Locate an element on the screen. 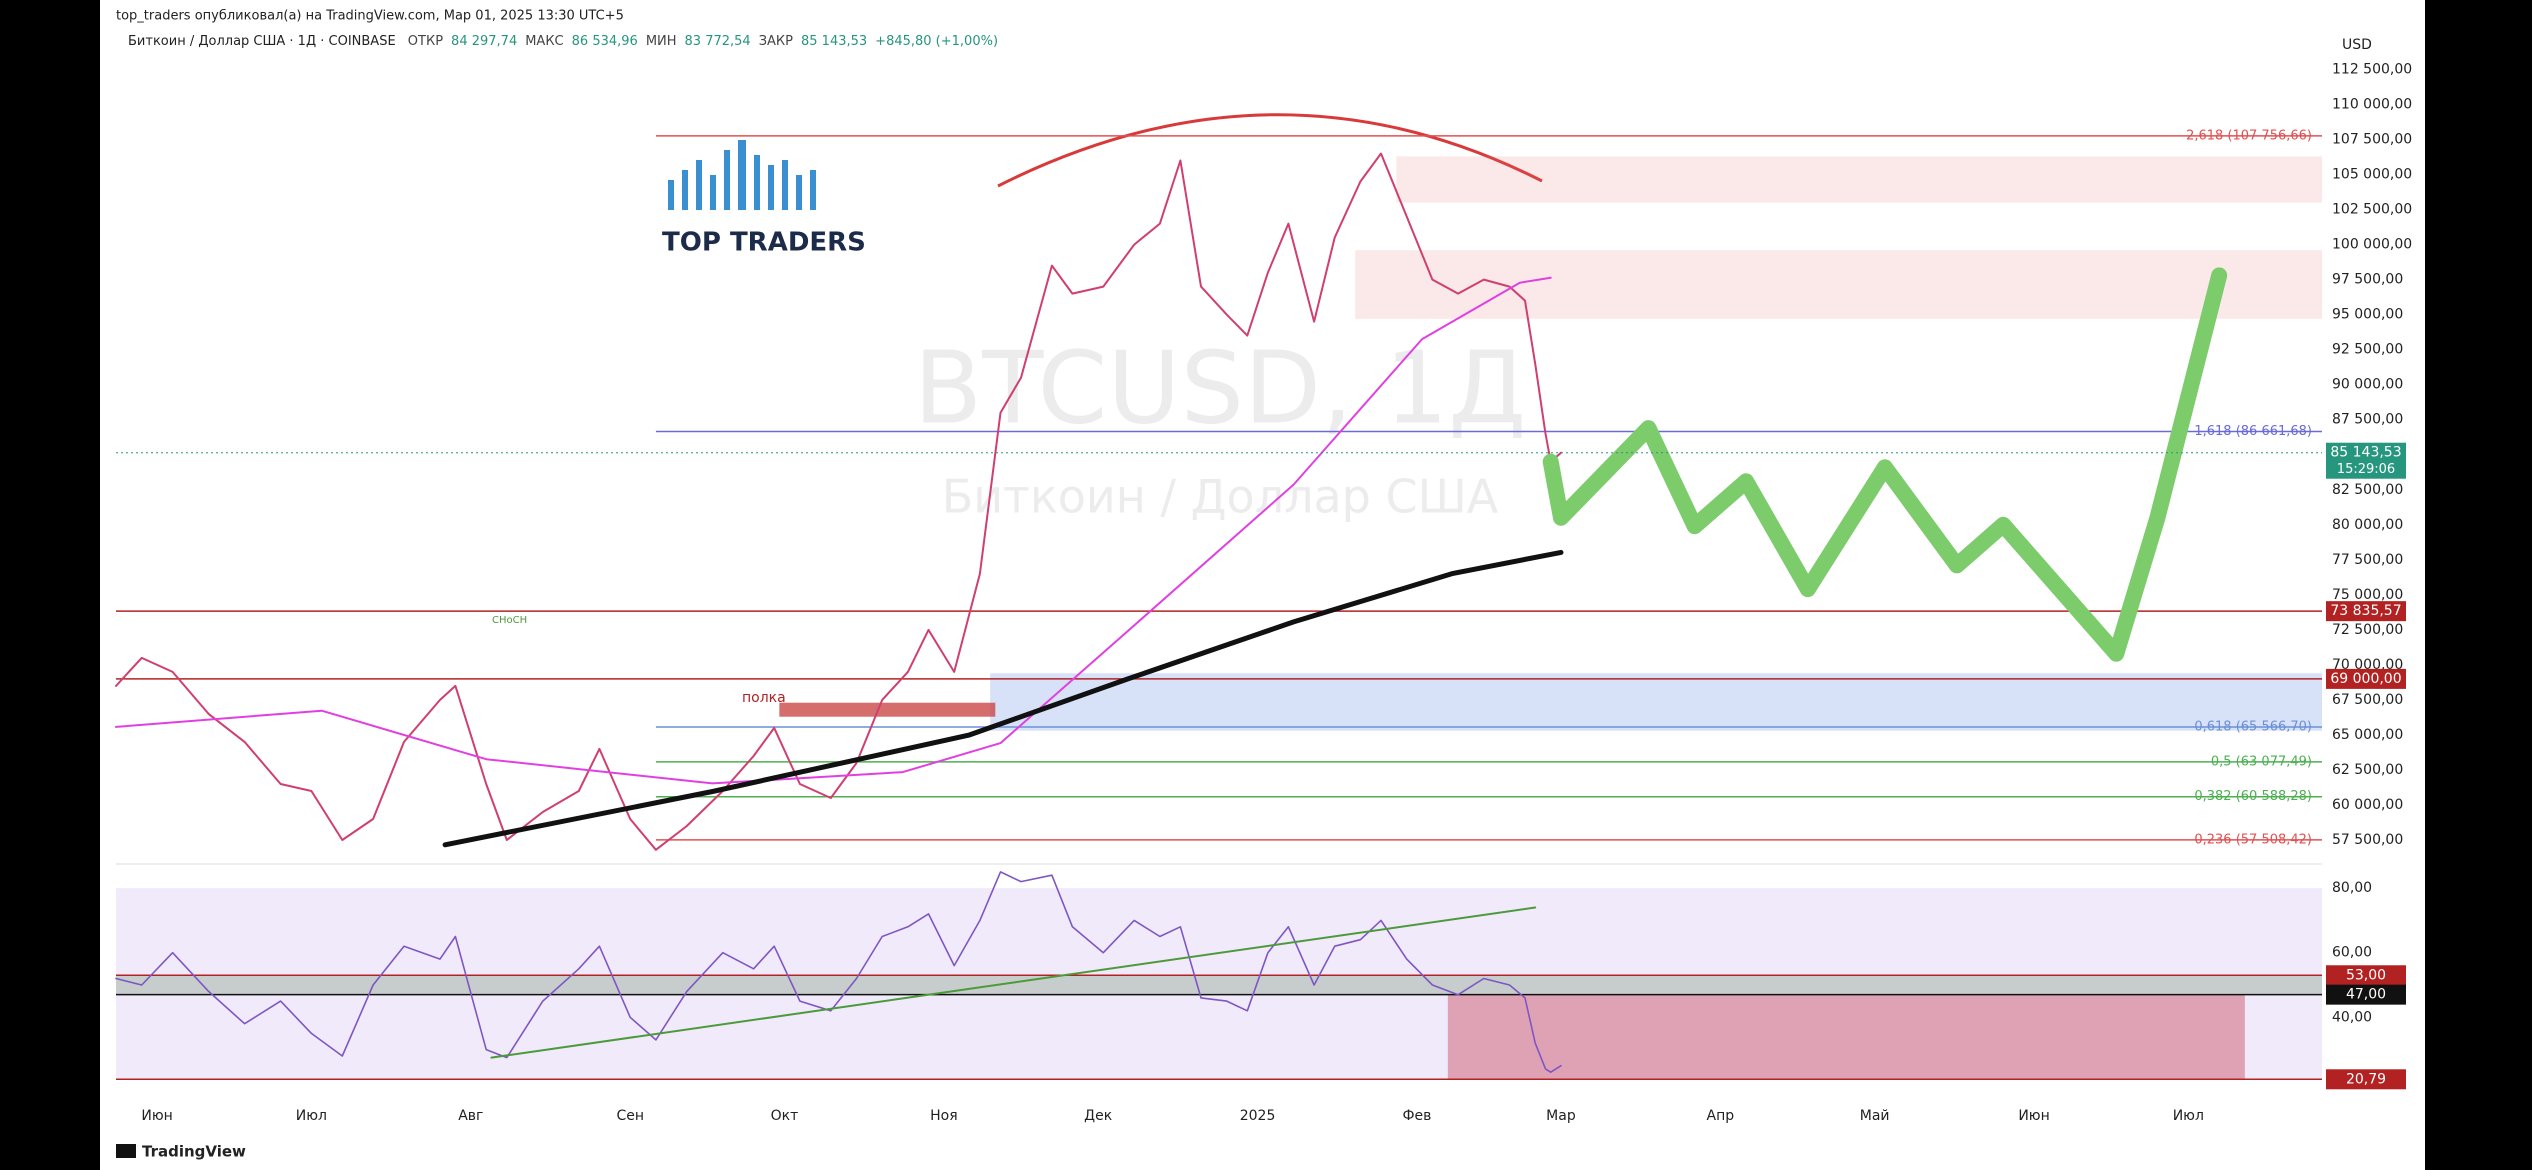 The height and width of the screenshot is (1170, 2532). x-tick-label: Авг is located at coordinates (470, 1116).